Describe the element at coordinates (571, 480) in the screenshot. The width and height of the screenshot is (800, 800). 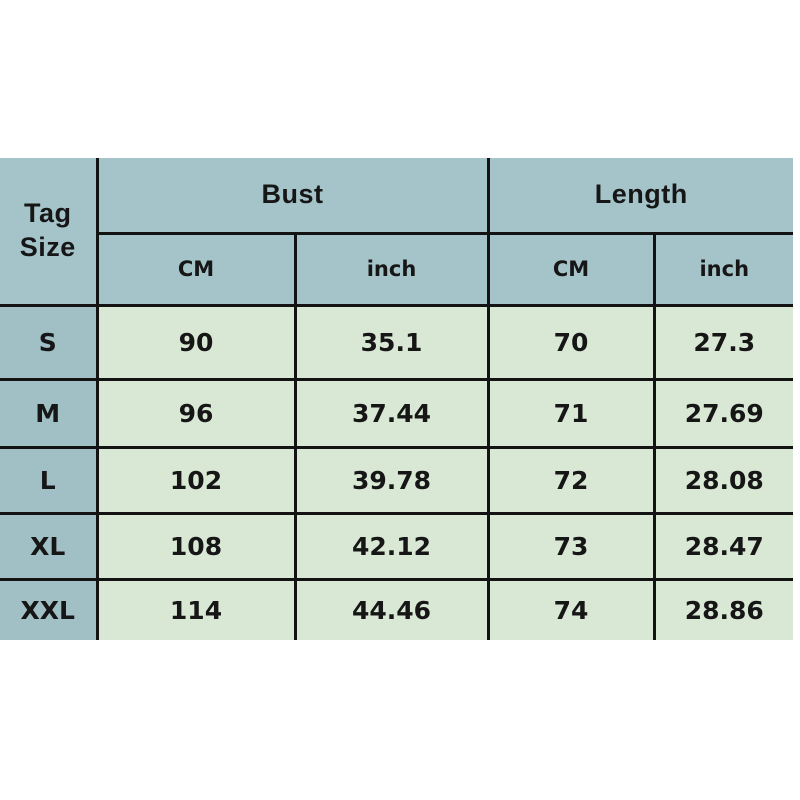
I see `length-cm-cell: 72` at that location.